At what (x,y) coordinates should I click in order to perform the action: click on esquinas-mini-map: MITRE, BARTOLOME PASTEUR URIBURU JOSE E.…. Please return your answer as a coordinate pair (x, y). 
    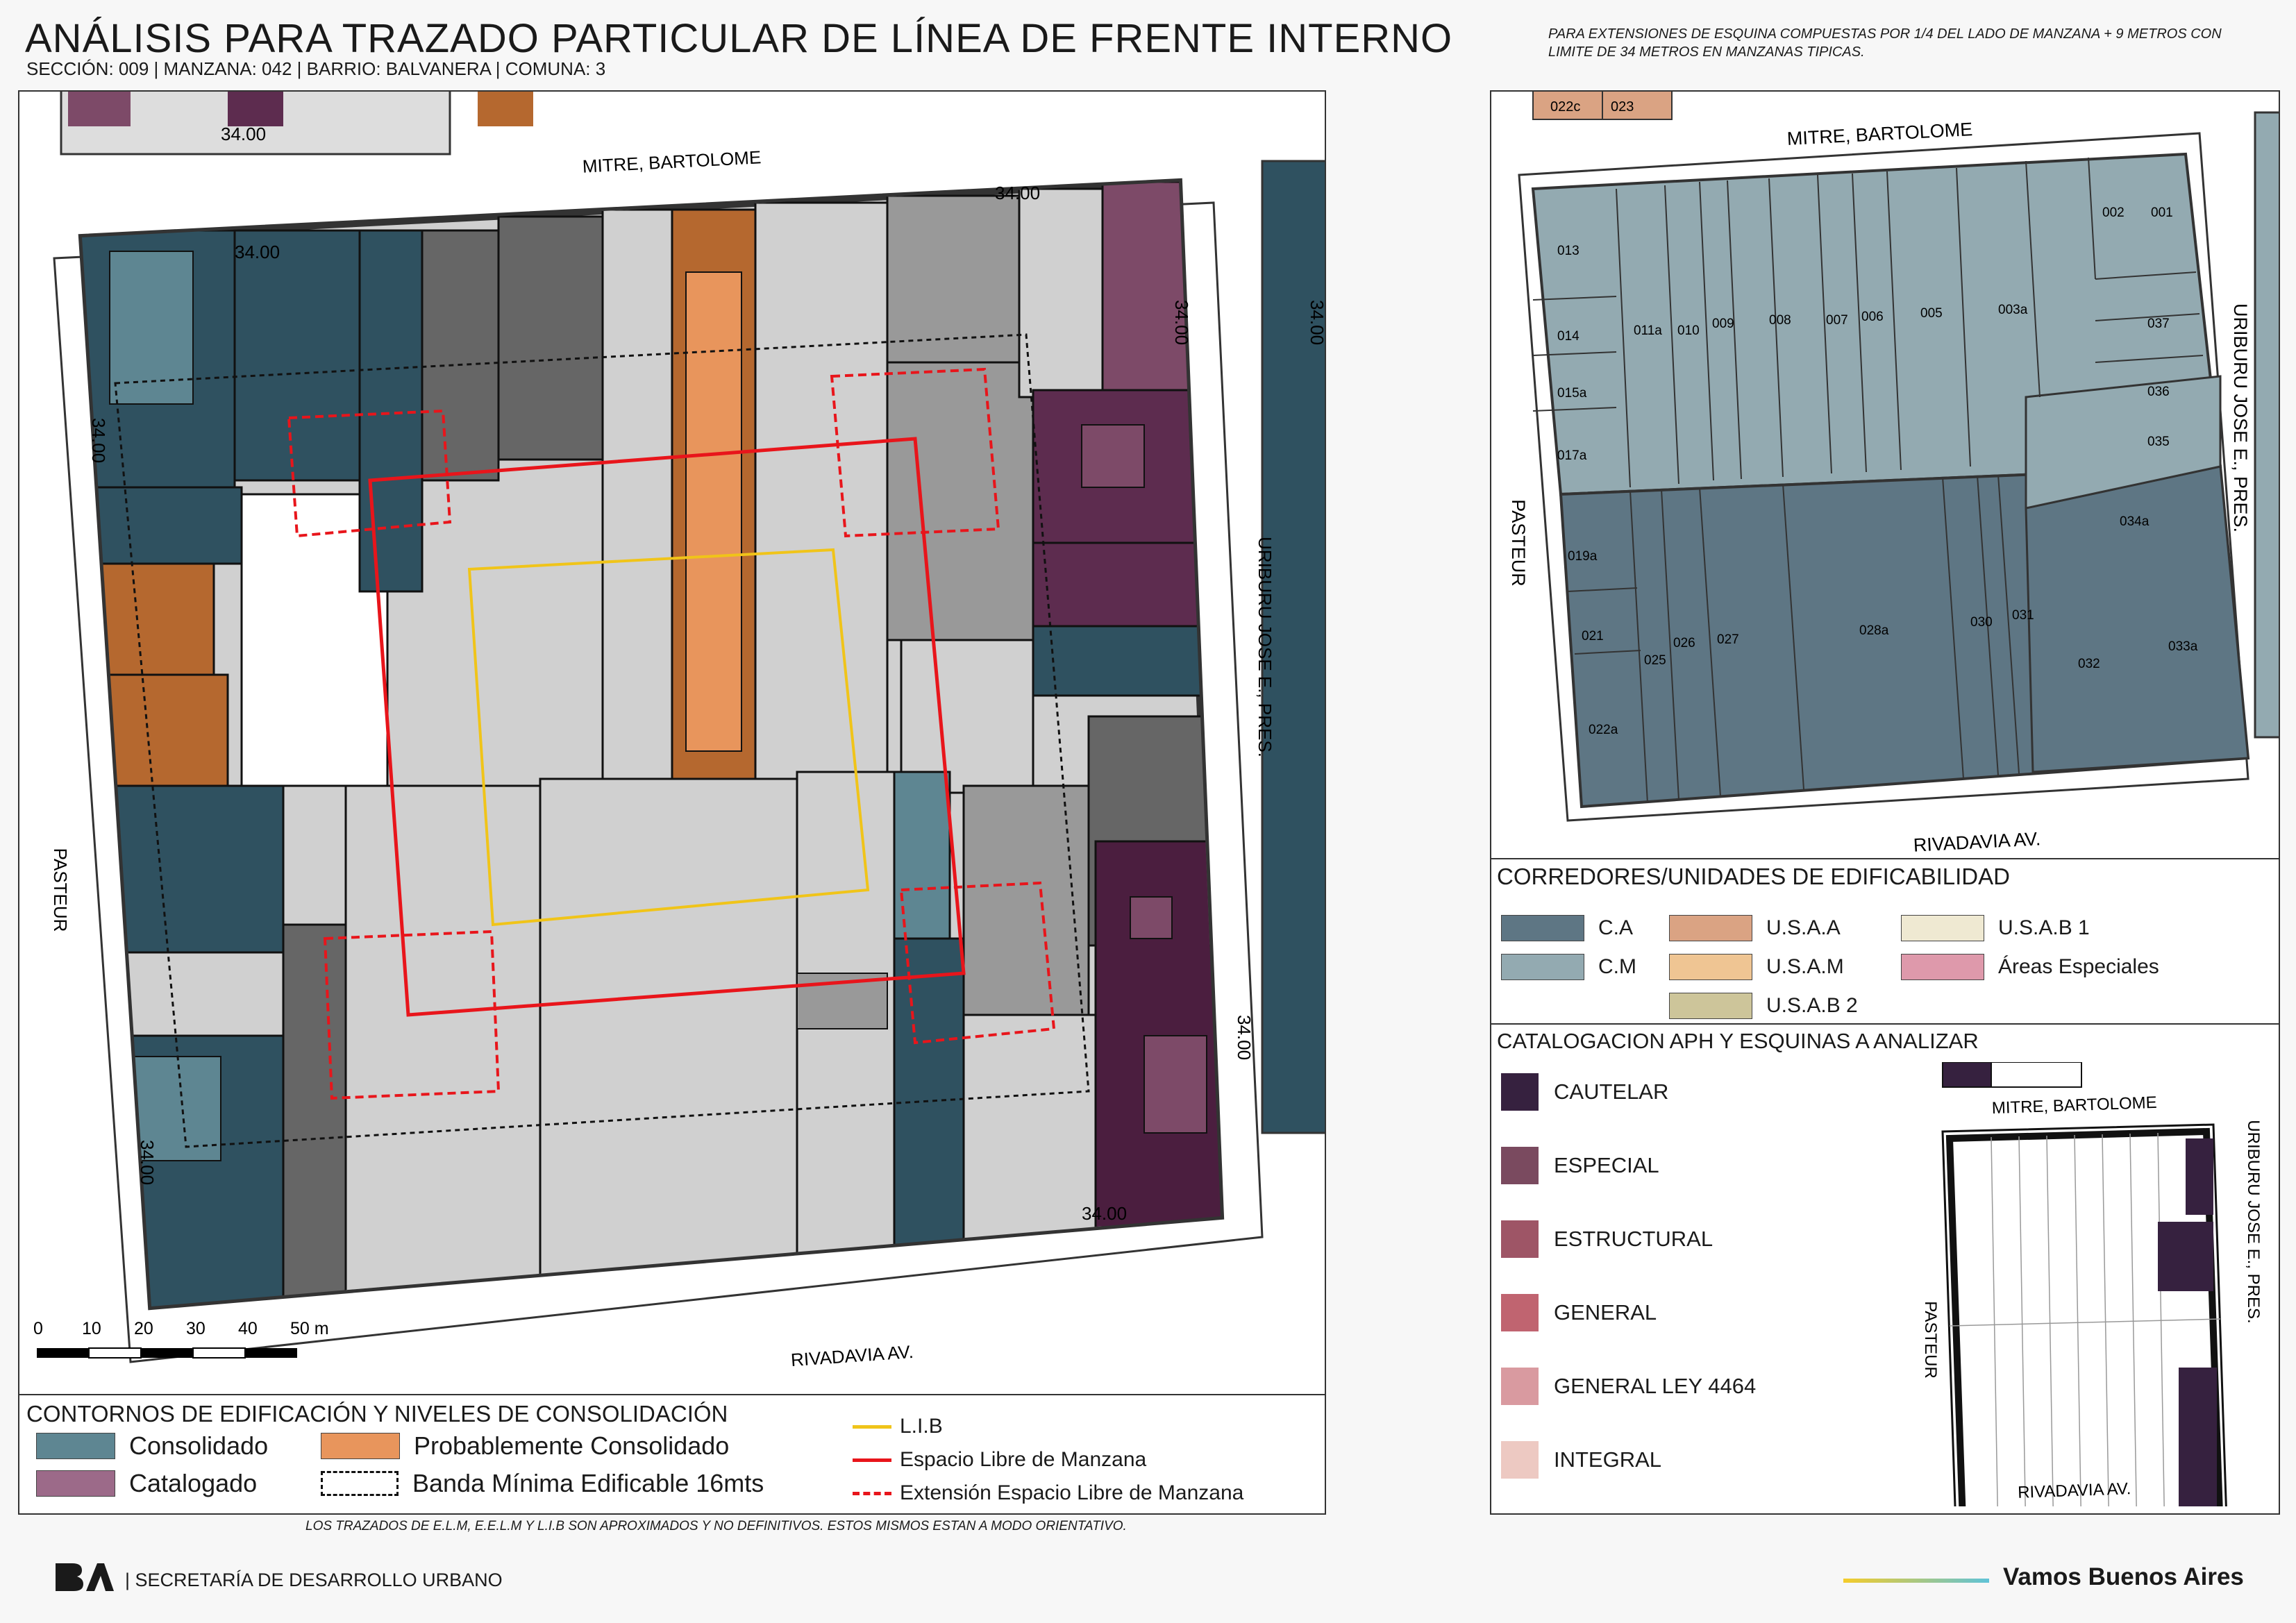
    Looking at the image, I should click on (2060, 1284).